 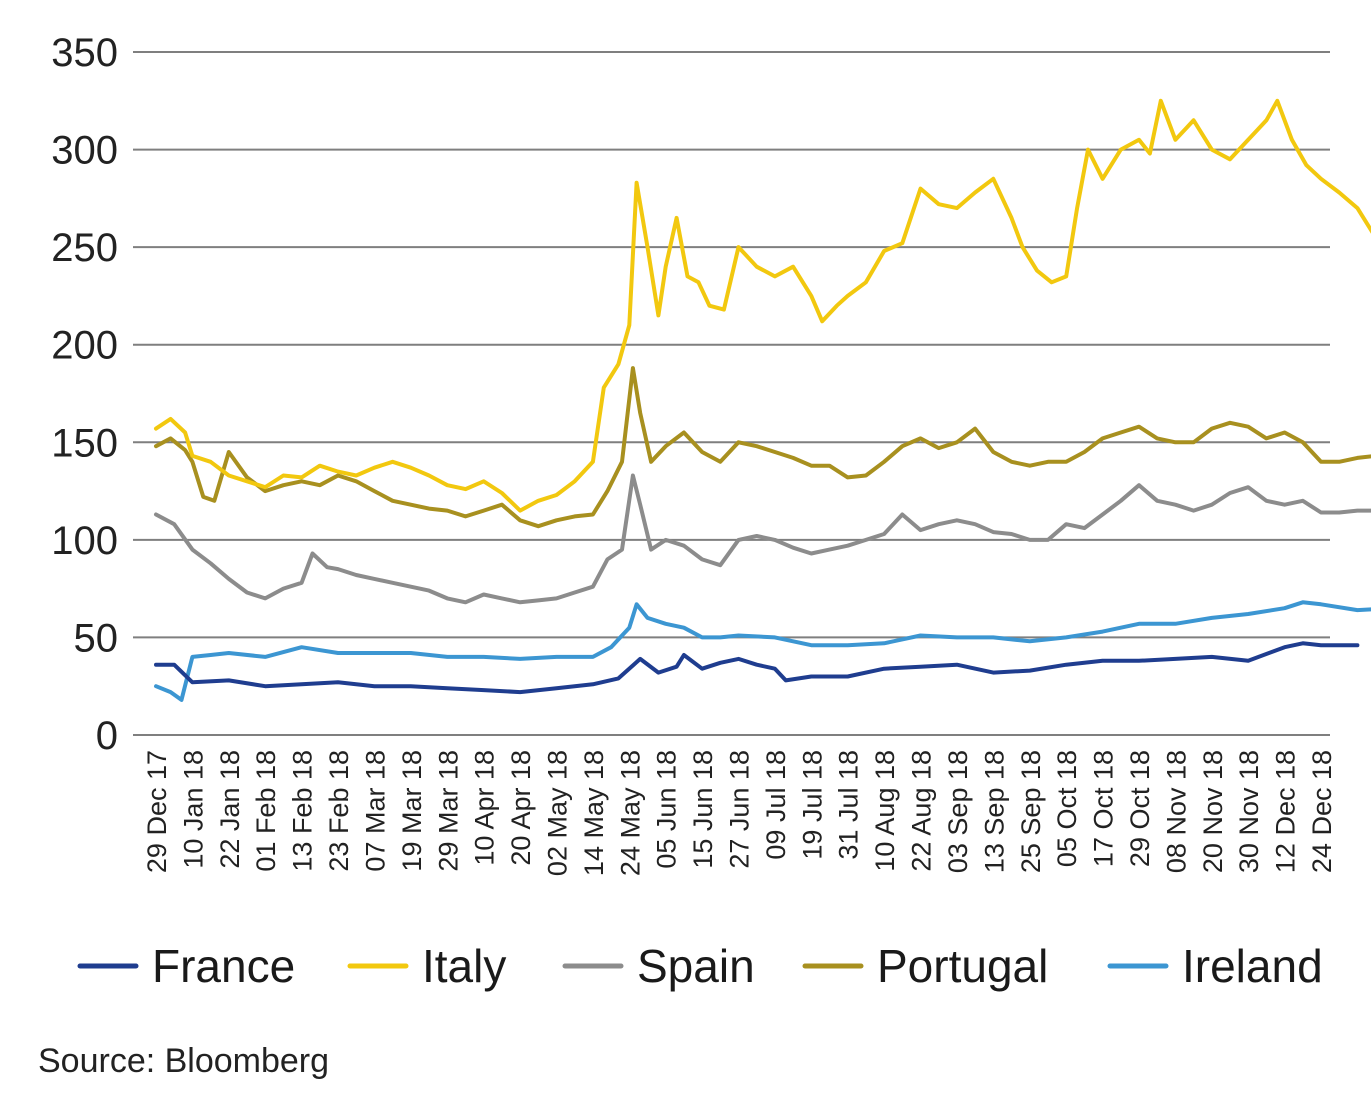 What do you see at coordinates (1104, 808) in the screenshot?
I see `x-tick-label: 17 Oct 18` at bounding box center [1104, 808].